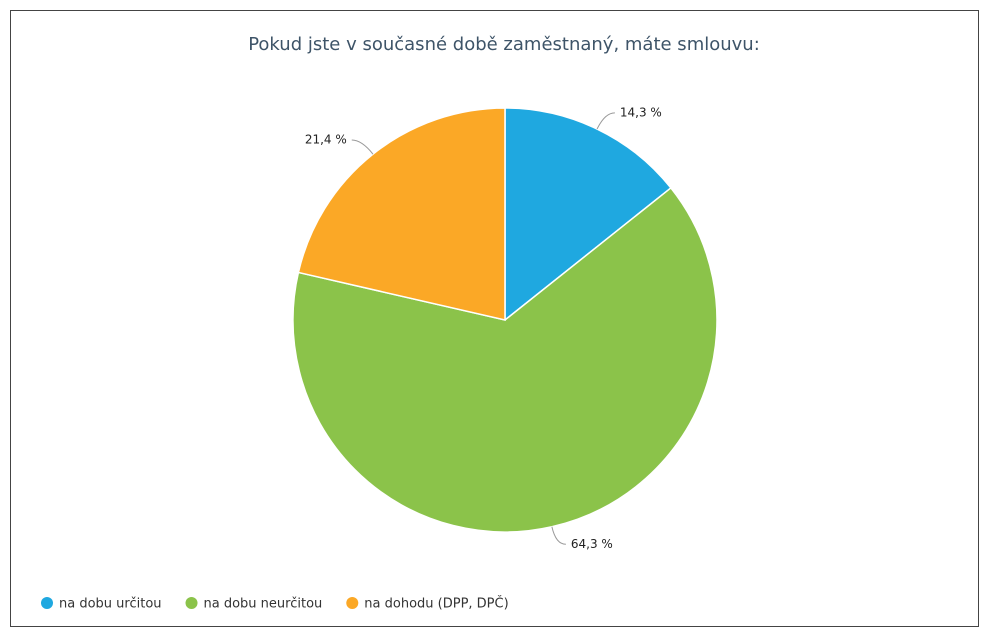 This screenshot has height=637, width=989. I want to click on legend-label: na dobu určitou, so click(110, 604).